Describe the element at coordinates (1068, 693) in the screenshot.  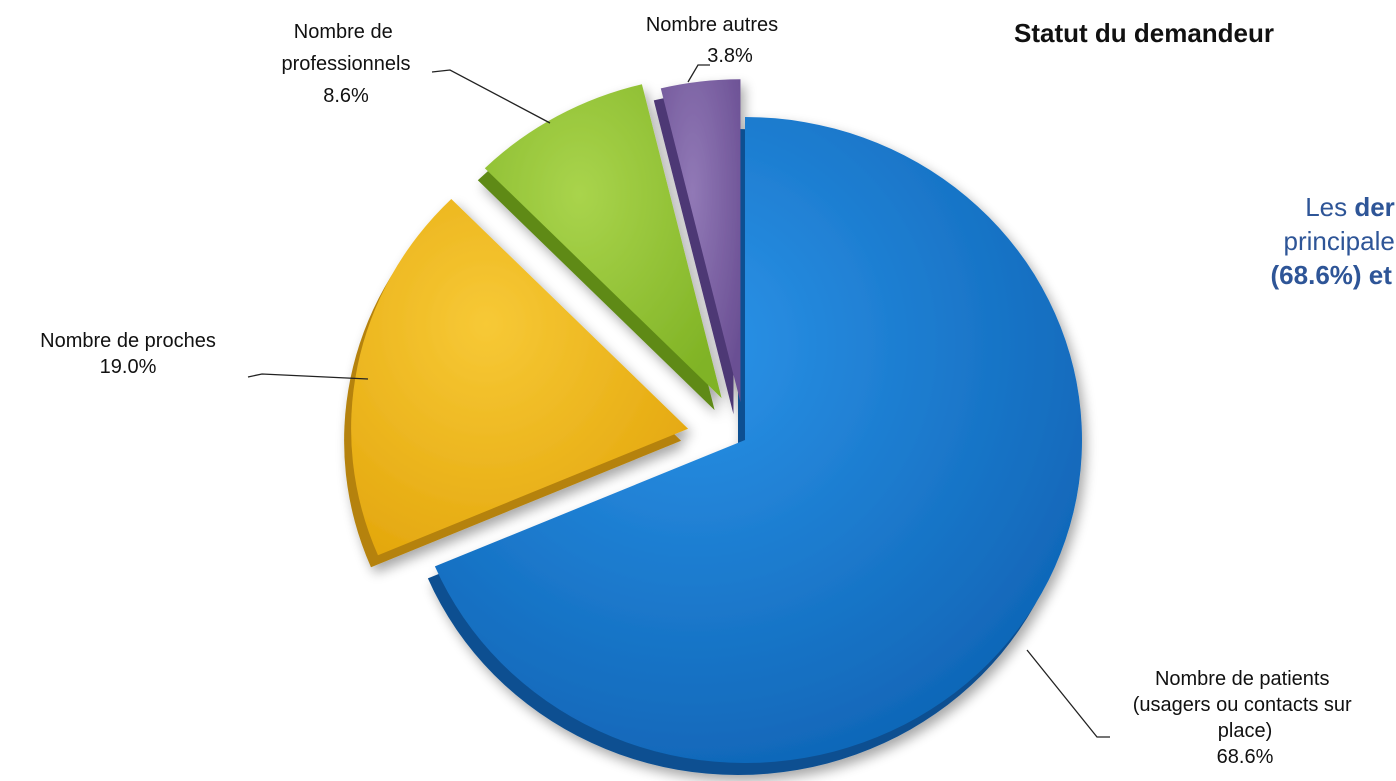
I see `leader-line-patients` at that location.